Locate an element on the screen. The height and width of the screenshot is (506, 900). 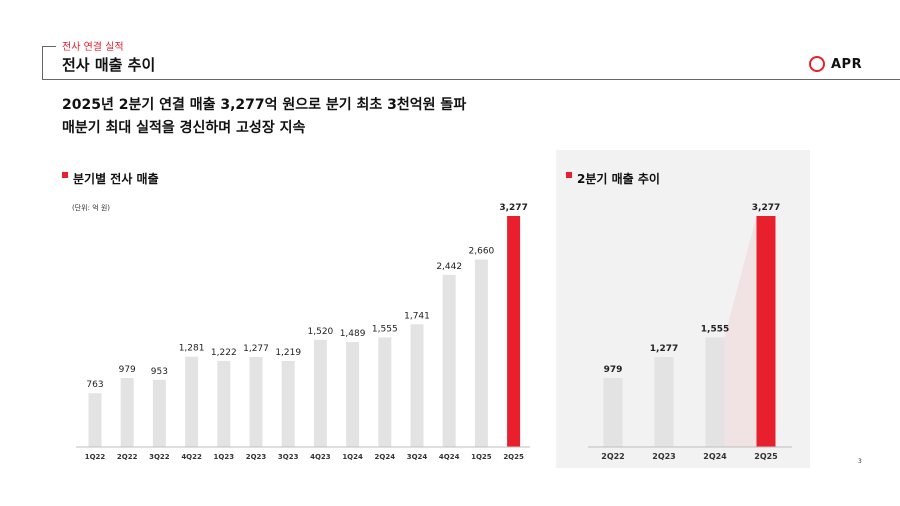
growth-wedge is located at coordinates (740, 331).